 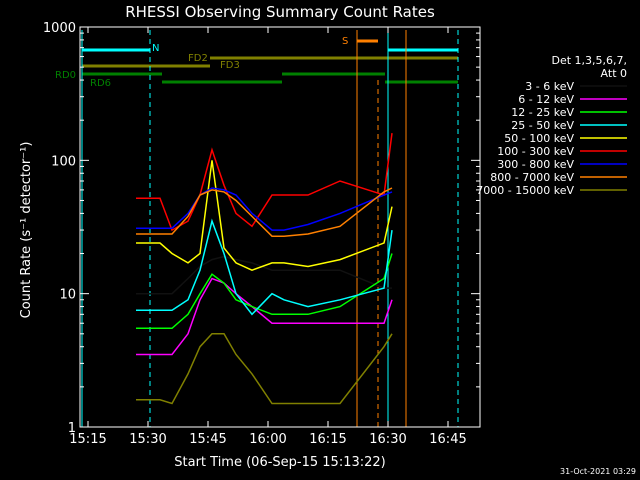 What do you see at coordinates (525, 190) in the screenshot?
I see `legend-entry-label: 7000 - 15000 keV` at bounding box center [525, 190].